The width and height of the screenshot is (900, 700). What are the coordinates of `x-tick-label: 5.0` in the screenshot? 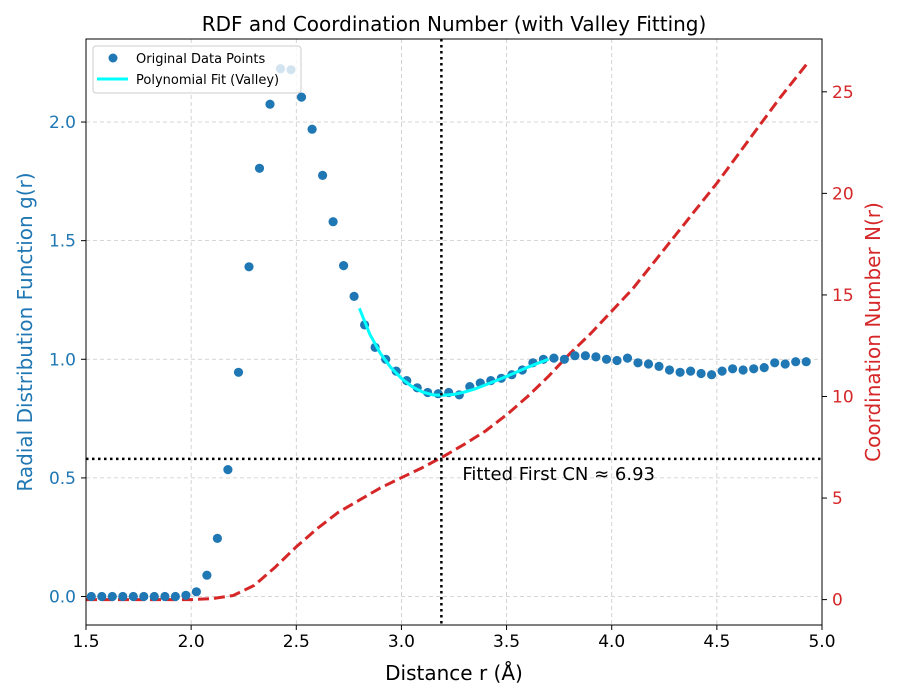 It's located at (821, 642).